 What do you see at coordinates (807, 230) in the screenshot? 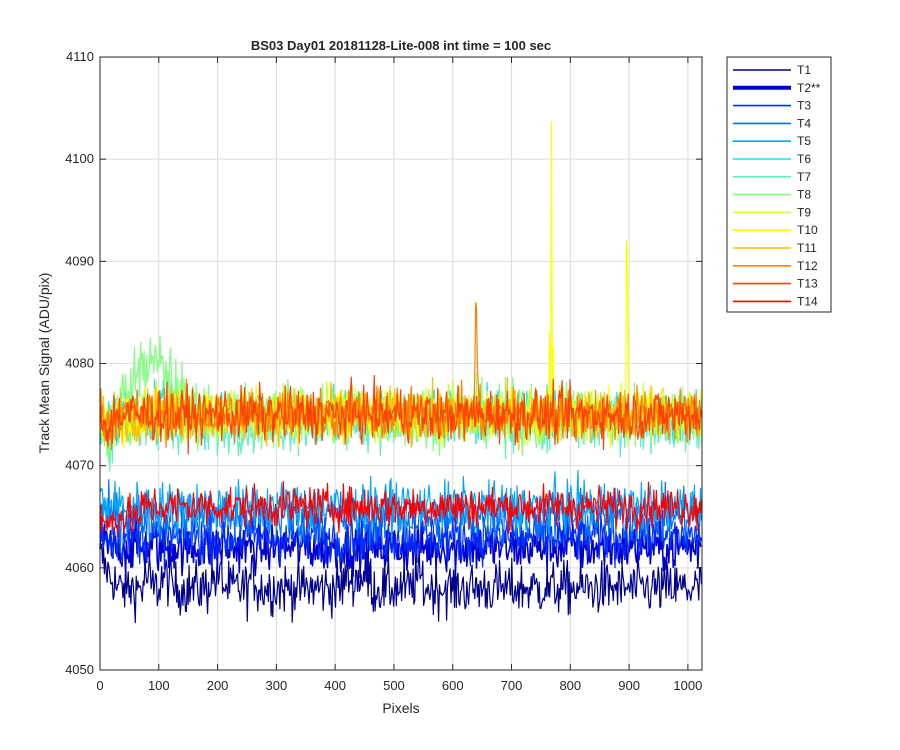
I see `legend-label-t10: T10` at bounding box center [807, 230].